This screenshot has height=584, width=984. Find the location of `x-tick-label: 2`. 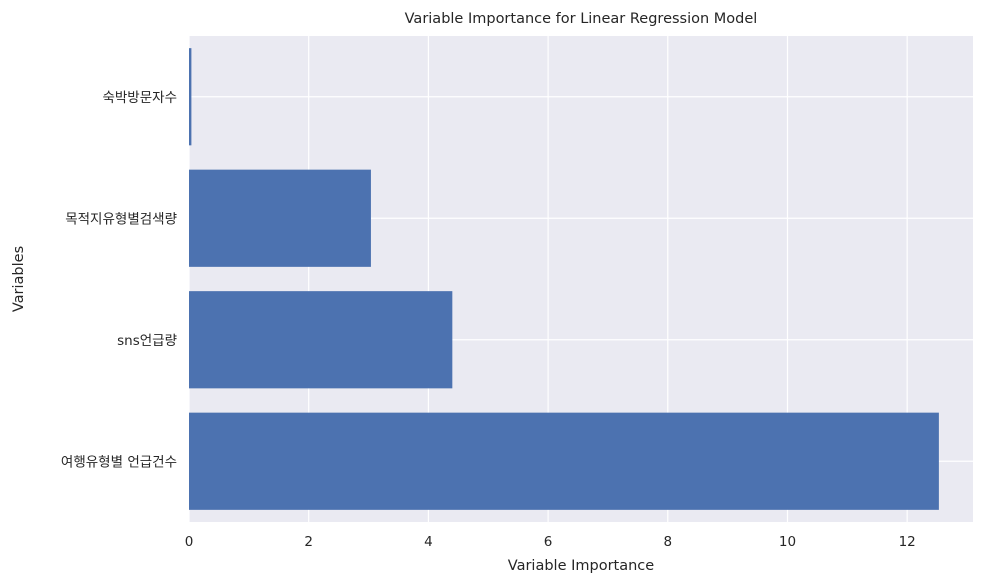

x-tick-label: 2 is located at coordinates (308, 542).